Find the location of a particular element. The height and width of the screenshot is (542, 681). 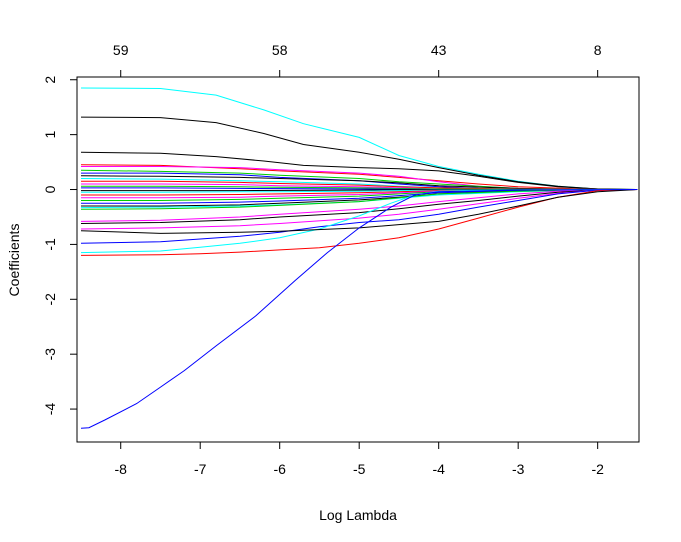

top-tick-label: 58 is located at coordinates (280, 50).